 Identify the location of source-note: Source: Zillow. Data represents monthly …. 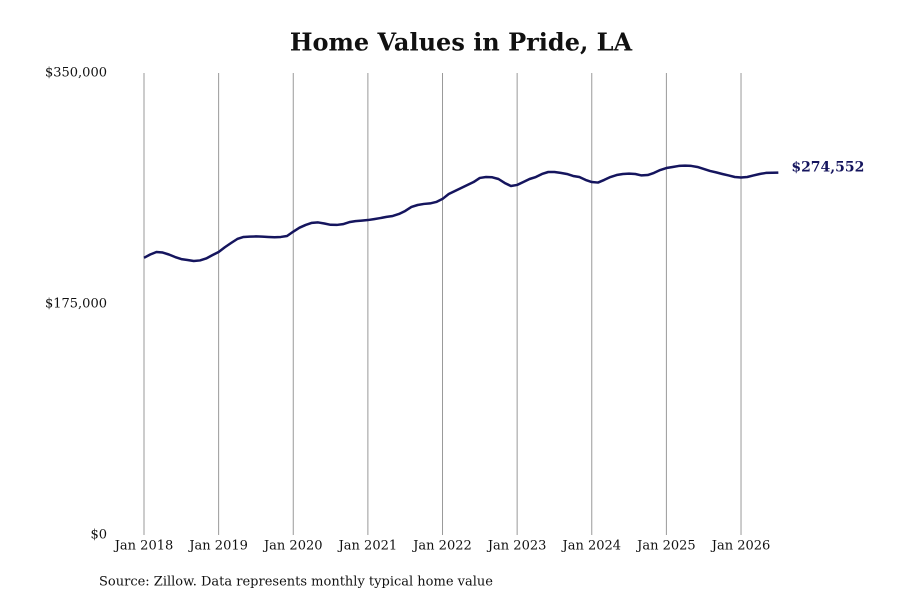
(296, 582).